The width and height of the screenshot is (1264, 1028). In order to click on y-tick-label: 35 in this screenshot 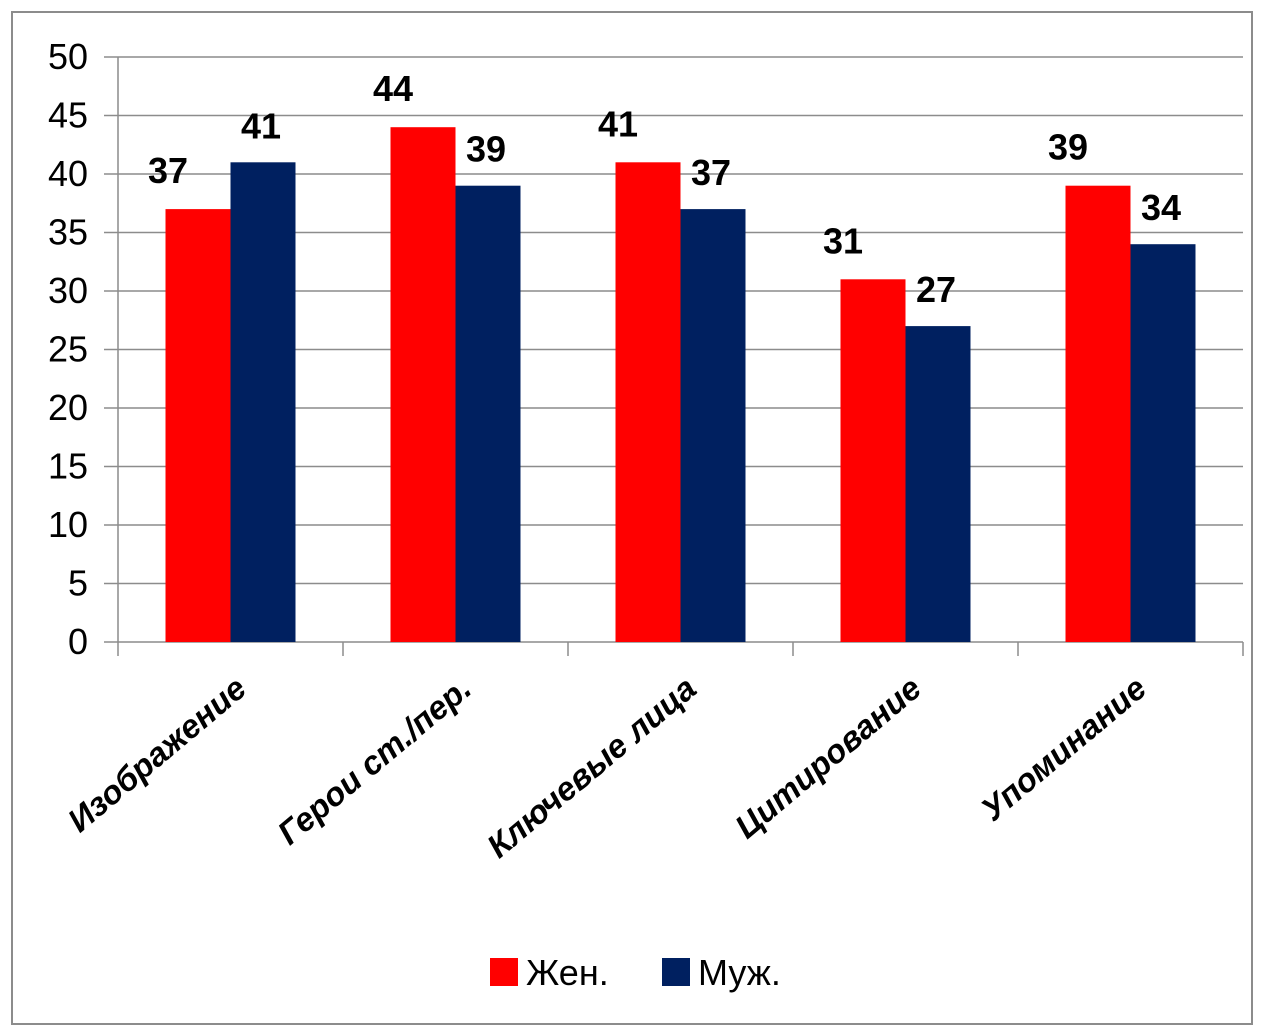, I will do `click(68, 232)`.